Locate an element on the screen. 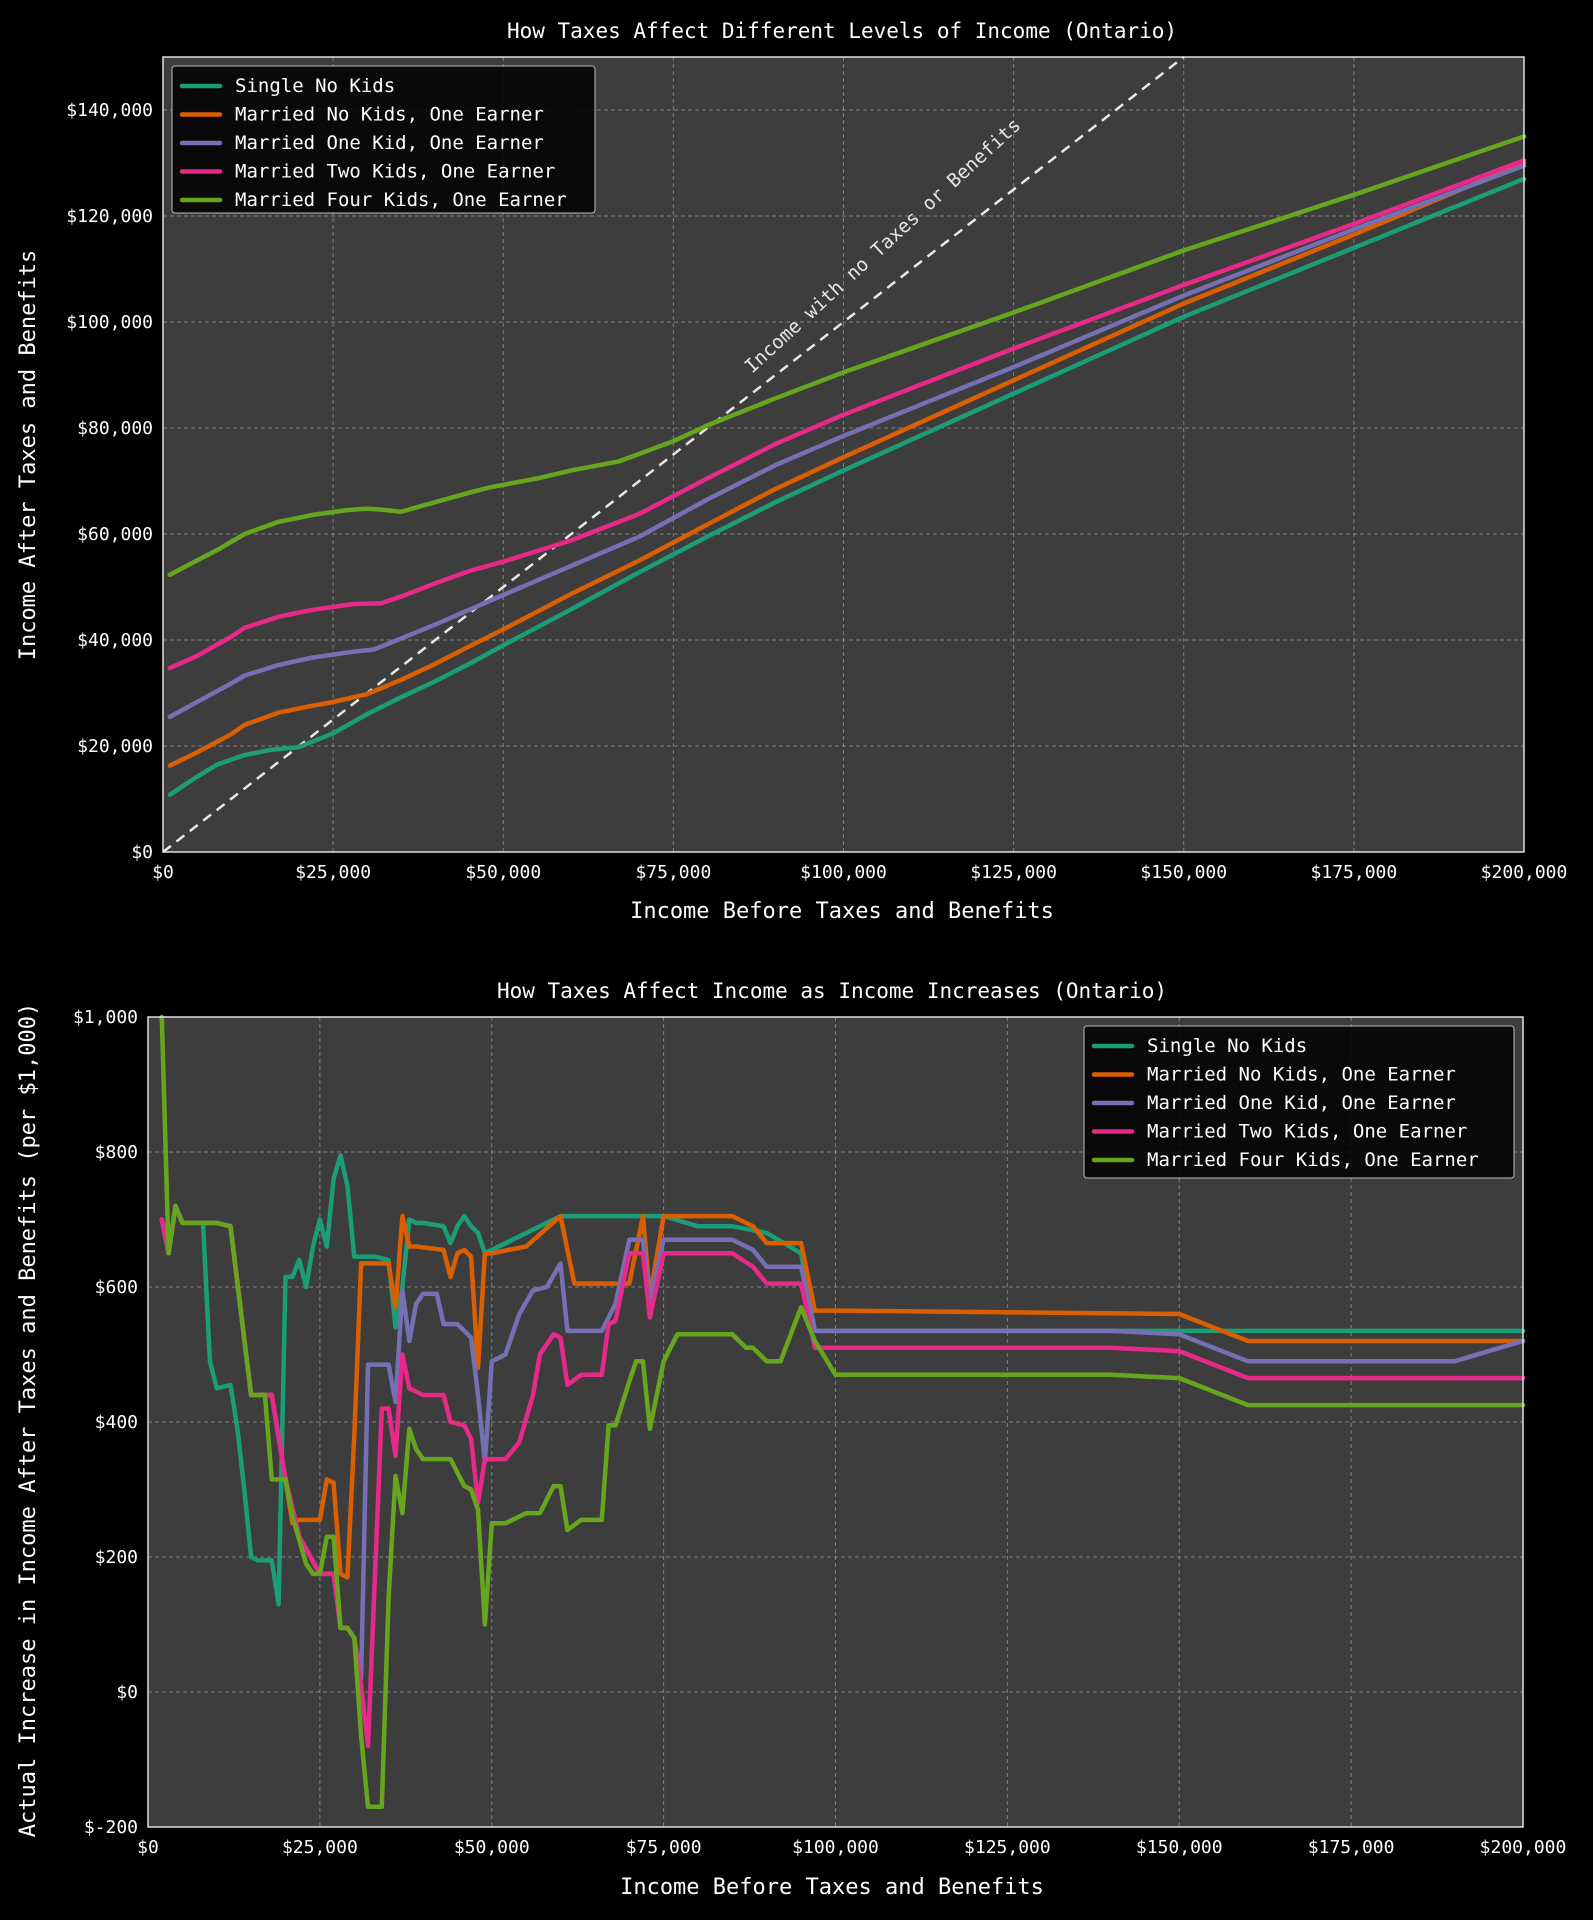 The width and height of the screenshot is (1593, 1920). c1-y-tick-label: $140,000 is located at coordinates (109, 110).